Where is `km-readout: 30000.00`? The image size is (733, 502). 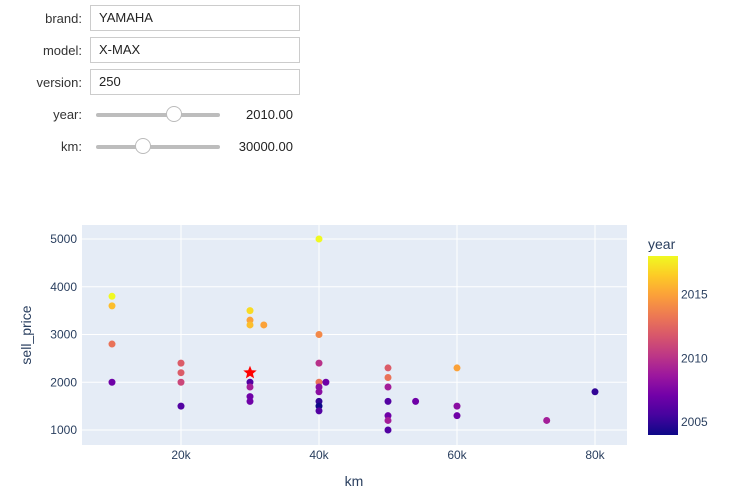
km-readout: 30000.00 is located at coordinates (265, 146).